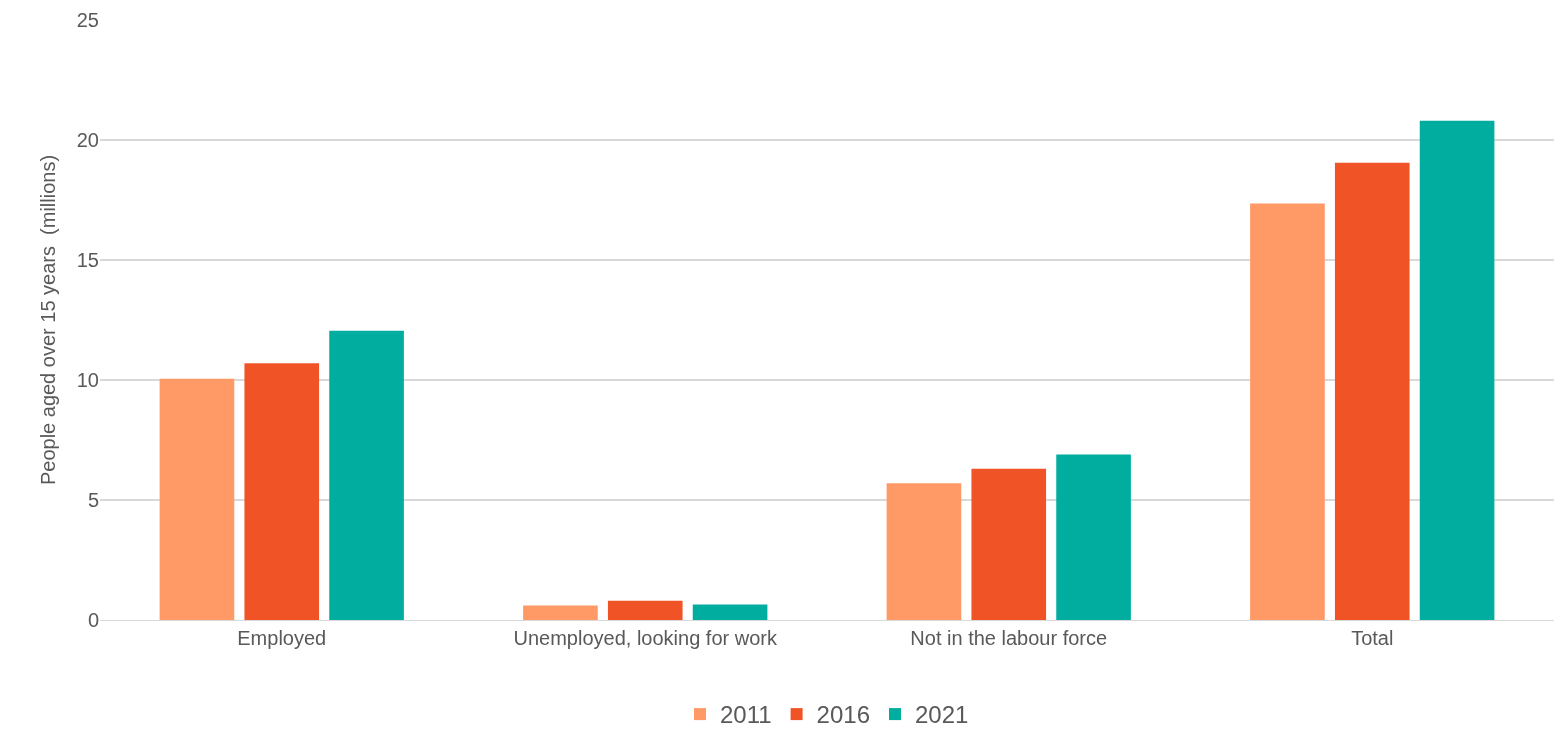 The height and width of the screenshot is (747, 1564). What do you see at coordinates (282, 638) in the screenshot?
I see `x-tick-label: Employed` at bounding box center [282, 638].